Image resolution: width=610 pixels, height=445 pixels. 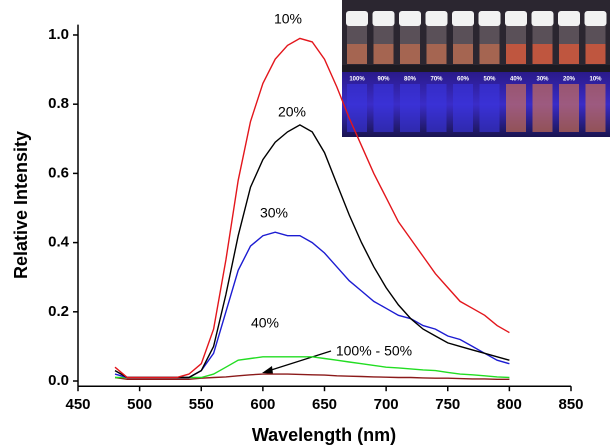 I want to click on series-label: 100% - 50%, so click(x=374, y=351).